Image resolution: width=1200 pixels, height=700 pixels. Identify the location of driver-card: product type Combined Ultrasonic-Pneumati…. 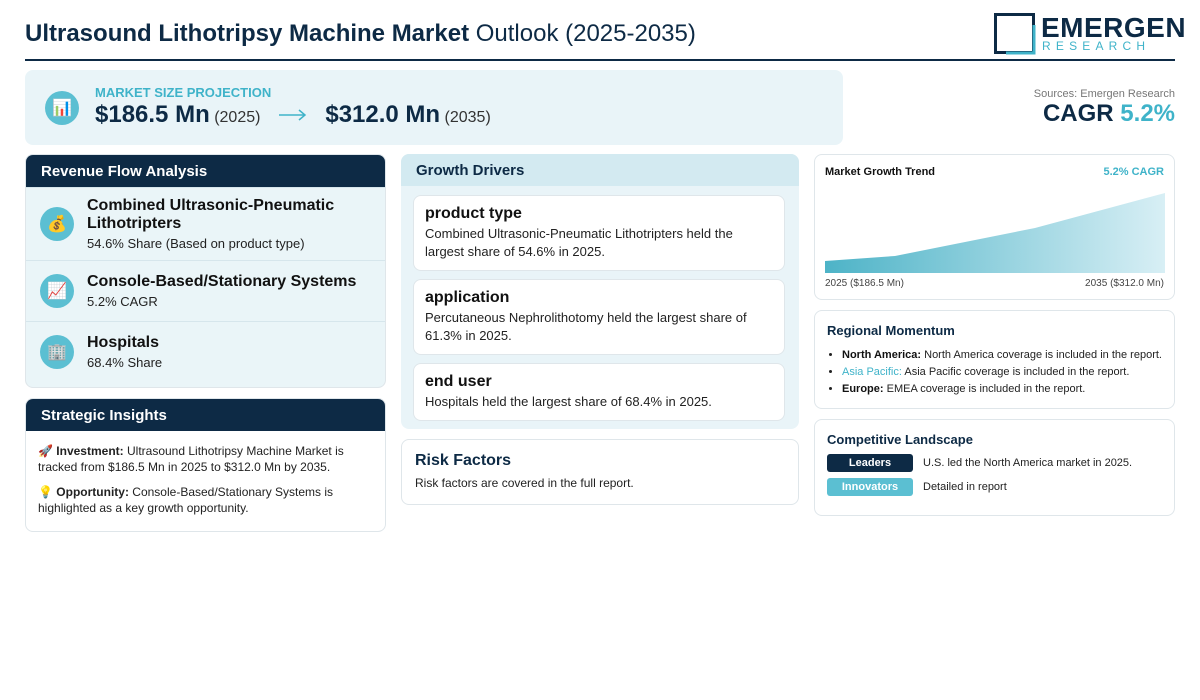
(599, 233).